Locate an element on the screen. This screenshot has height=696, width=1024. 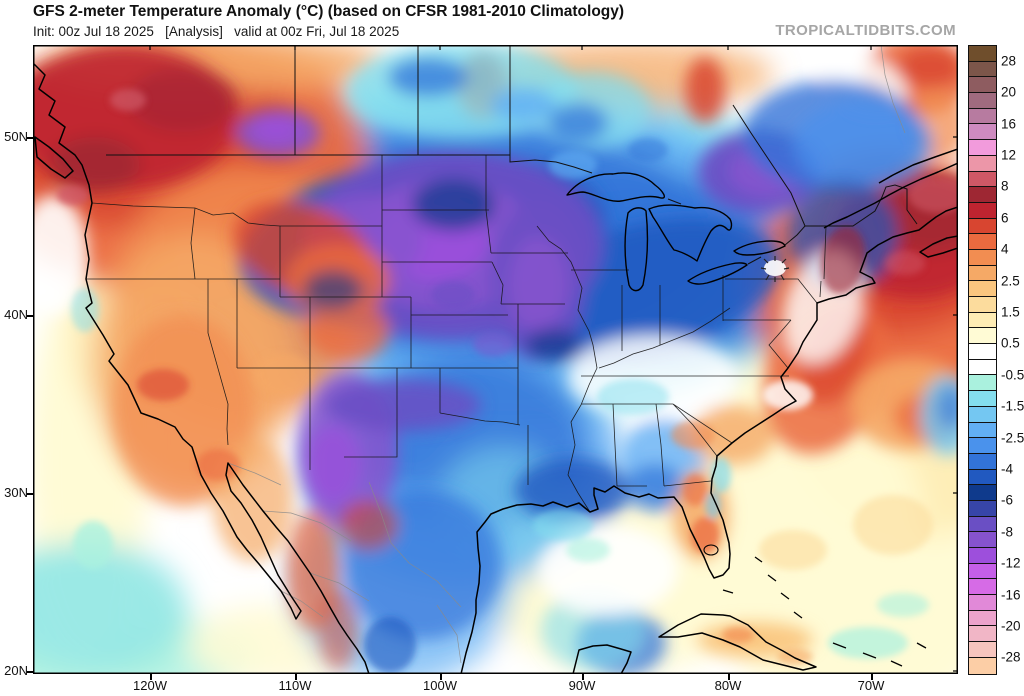
colorbar-label: -1.5 is located at coordinates (1012, 406).